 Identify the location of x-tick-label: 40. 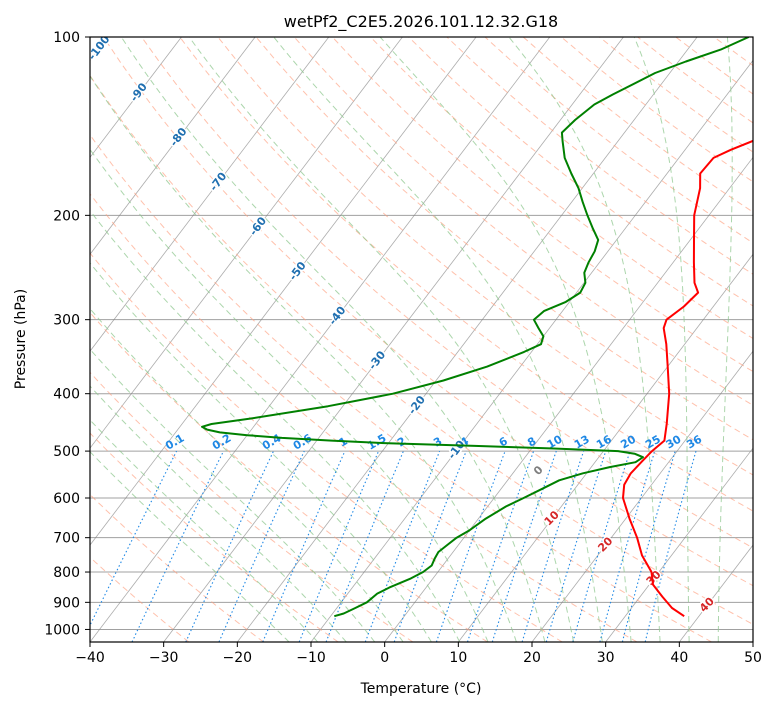
(679, 658).